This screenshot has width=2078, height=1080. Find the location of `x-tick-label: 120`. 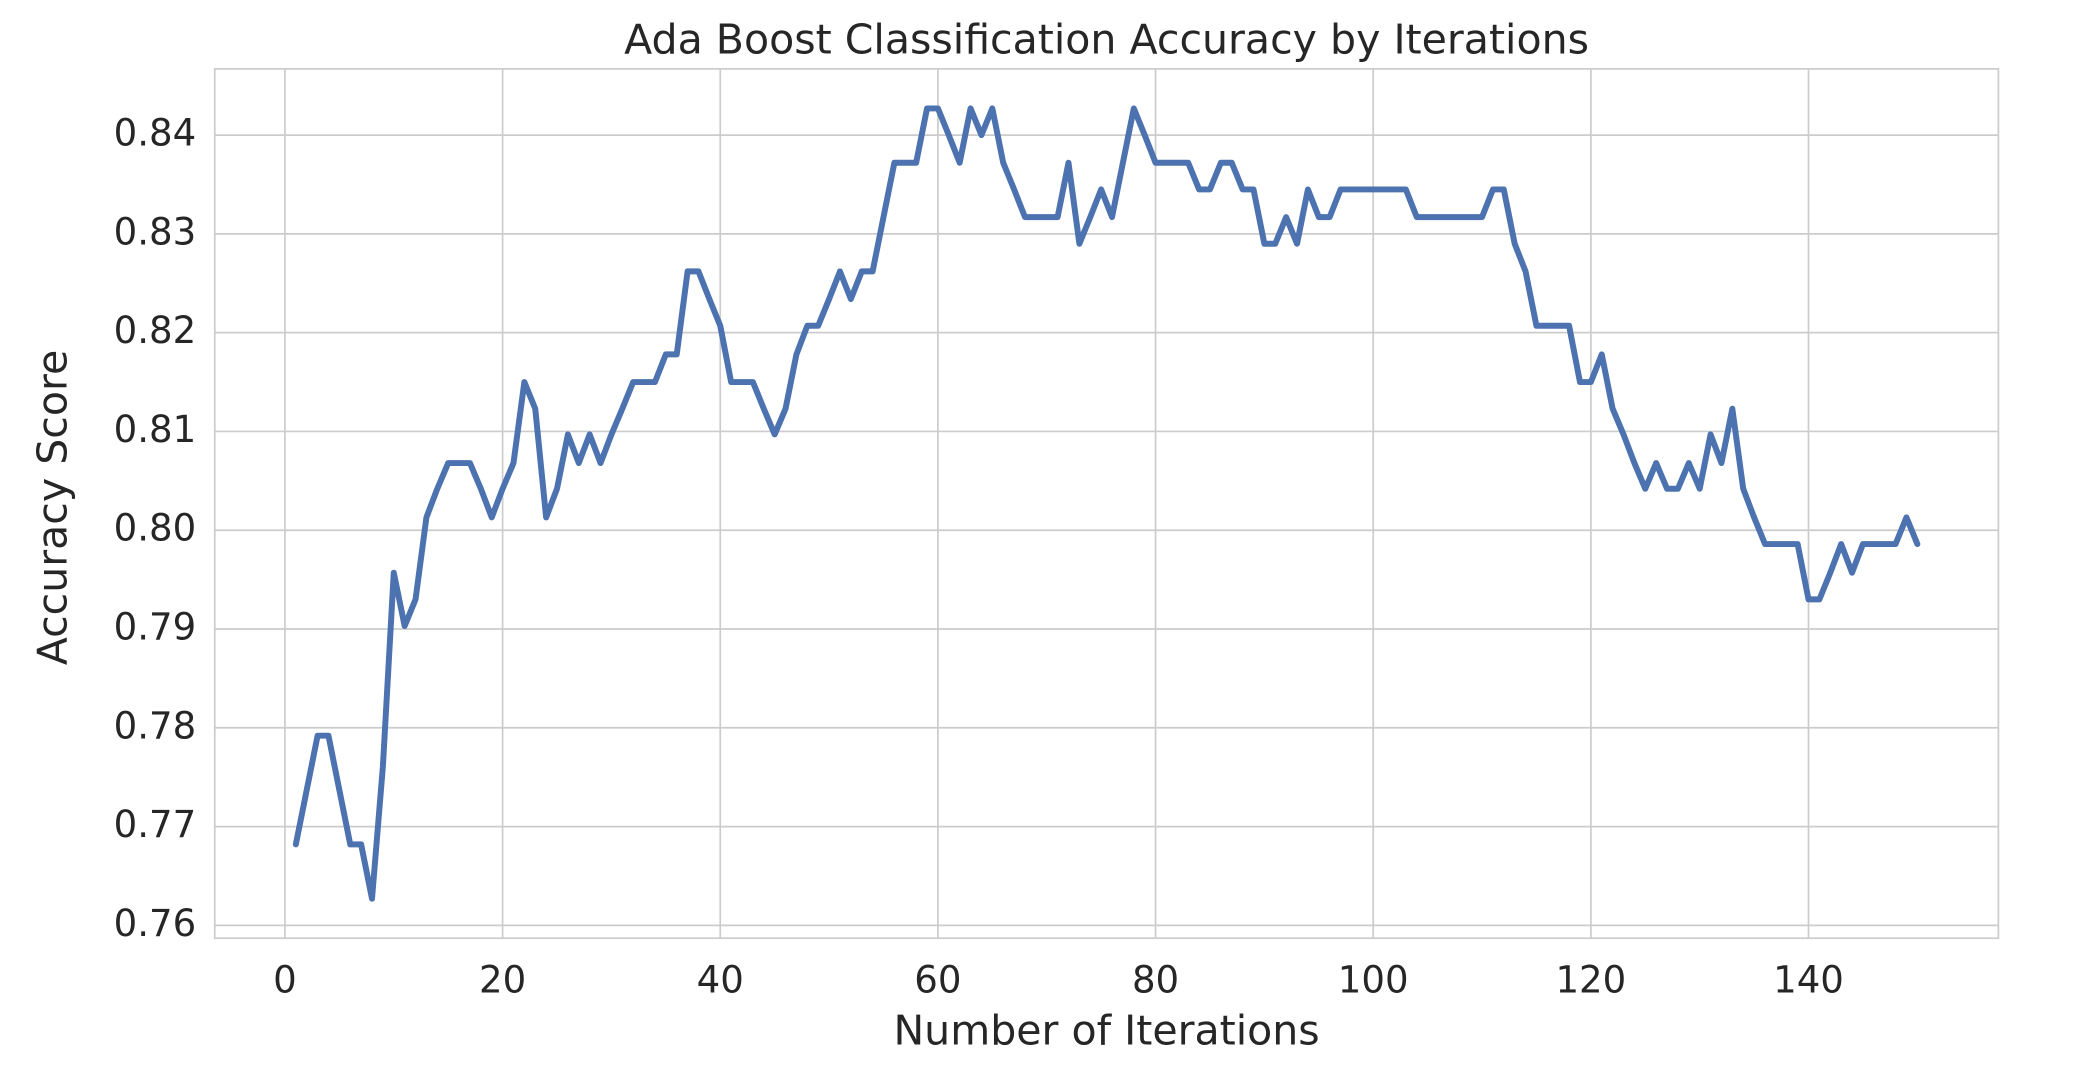

x-tick-label: 120 is located at coordinates (1590, 979).